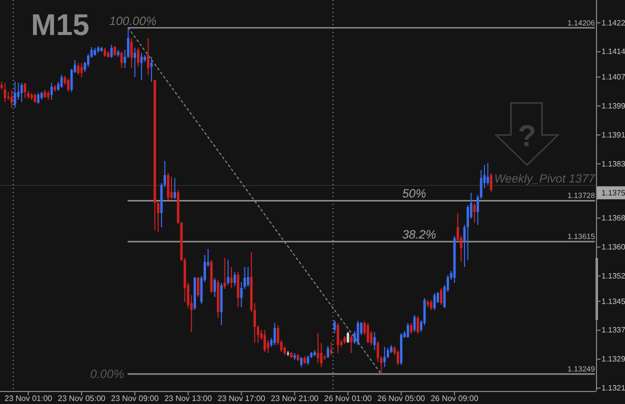  Describe the element at coordinates (133, 21) in the screenshot. I see `series-label: 100.00%` at that location.